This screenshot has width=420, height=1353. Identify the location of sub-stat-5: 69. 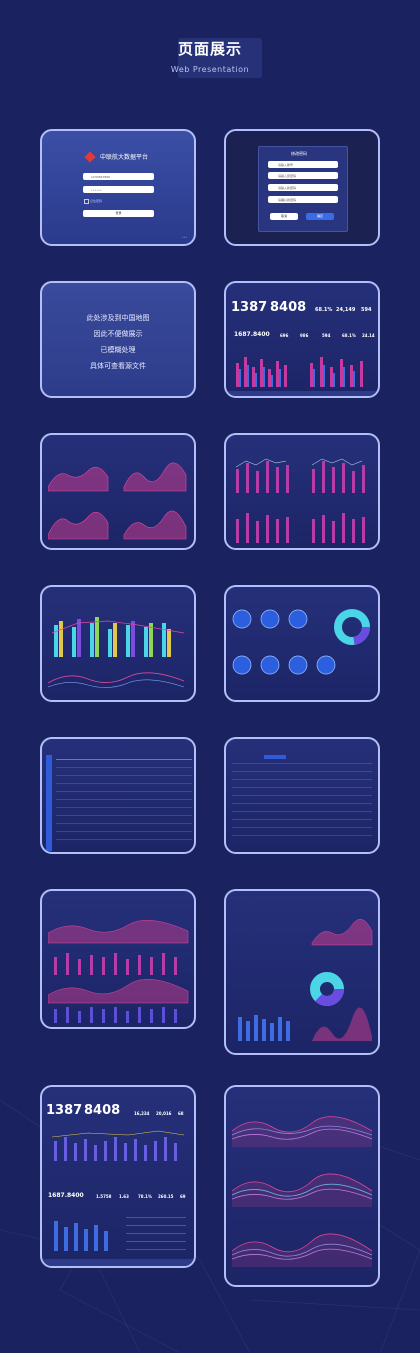
(183, 1196).